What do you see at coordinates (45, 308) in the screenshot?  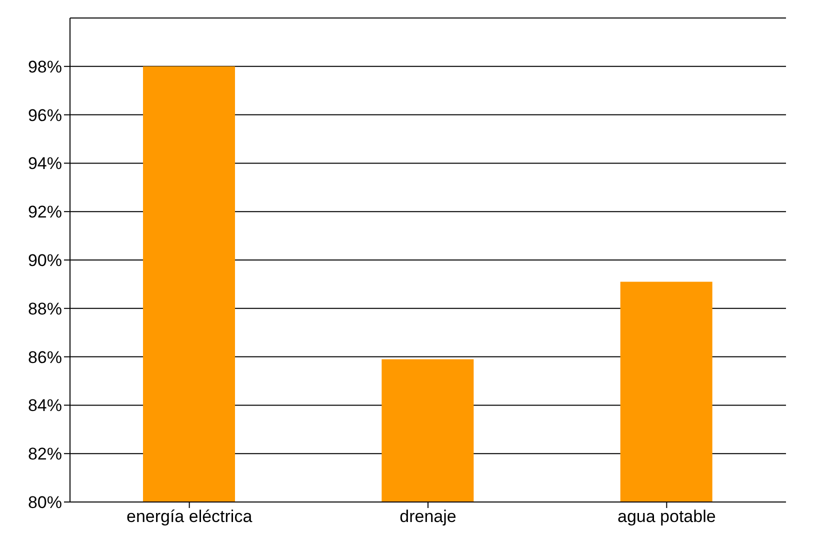 I see `y-tick-label: 88%` at bounding box center [45, 308].